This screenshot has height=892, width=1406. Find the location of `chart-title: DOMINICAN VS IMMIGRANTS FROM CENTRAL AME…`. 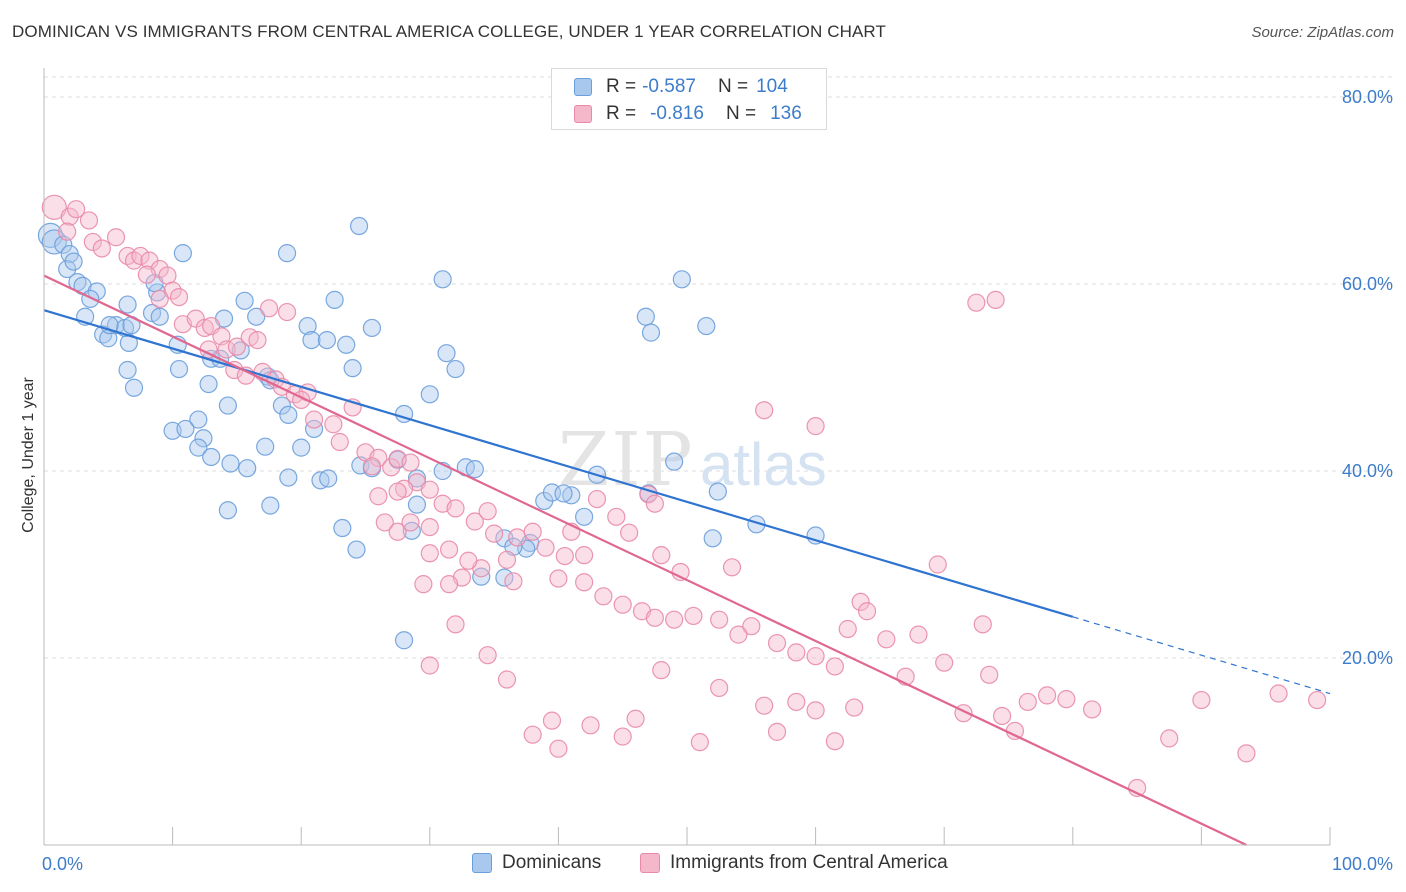

chart-title: DOMINICAN VS IMMIGRANTS FROM CENTRAL AME… is located at coordinates (449, 31).